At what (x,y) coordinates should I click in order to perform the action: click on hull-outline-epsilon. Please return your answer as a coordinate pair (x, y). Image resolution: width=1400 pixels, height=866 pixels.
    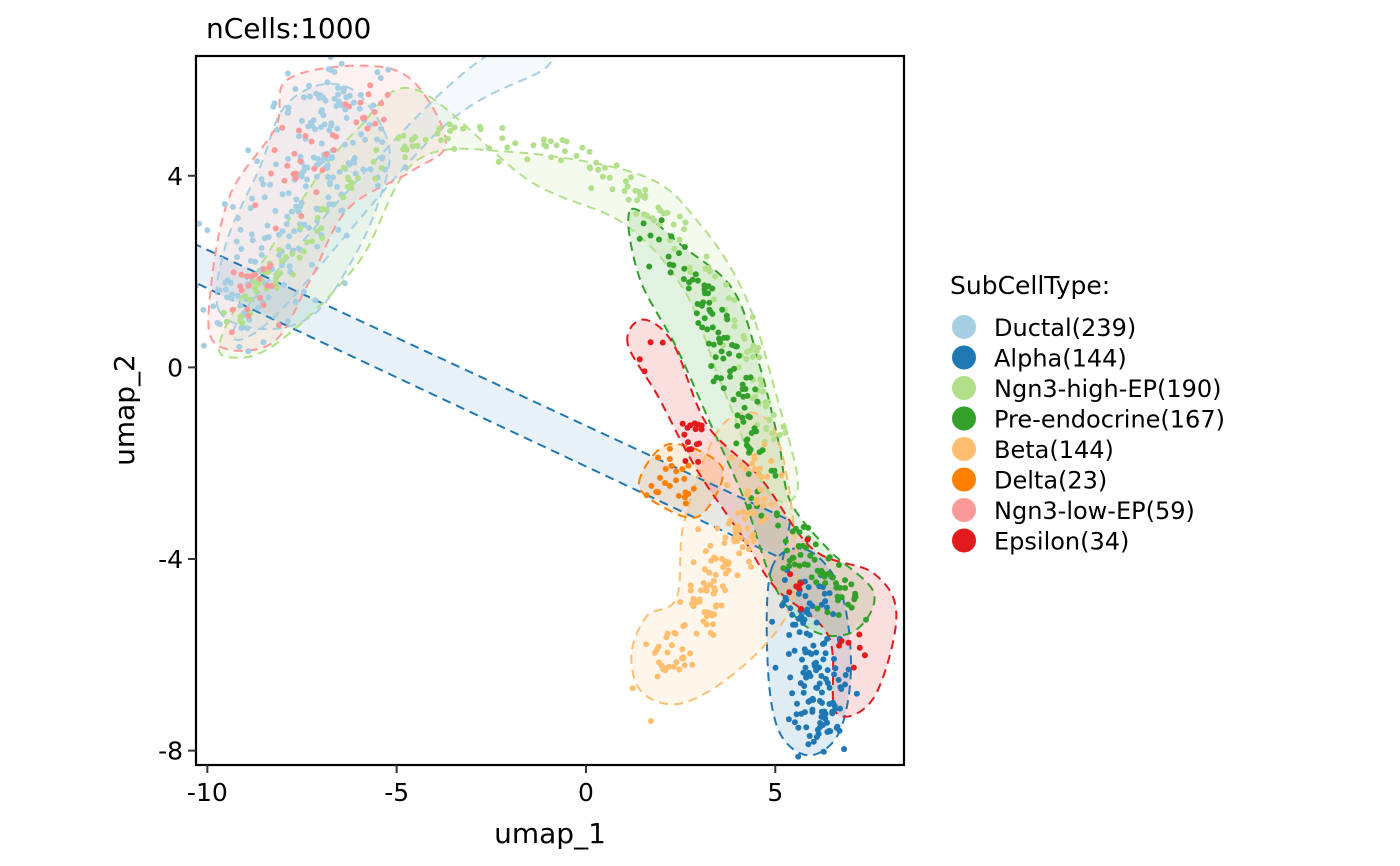
    Looking at the image, I should click on (762, 518).